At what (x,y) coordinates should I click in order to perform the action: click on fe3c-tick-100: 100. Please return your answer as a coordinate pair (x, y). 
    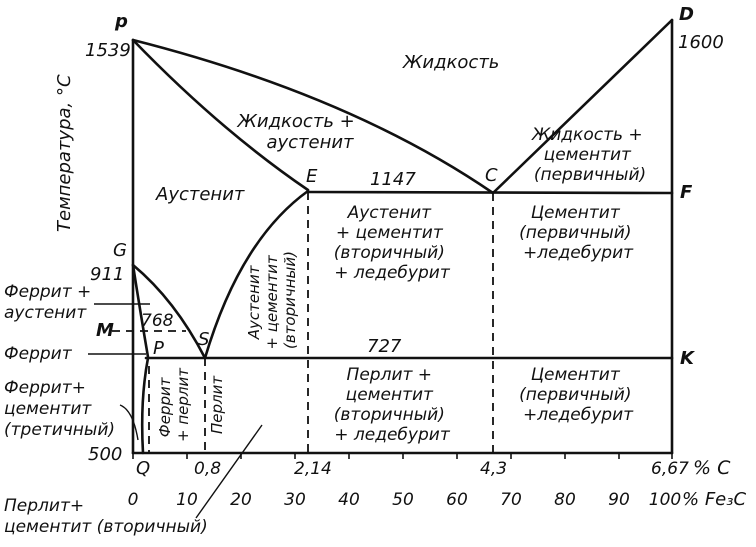
    Looking at the image, I should click on (665, 500).